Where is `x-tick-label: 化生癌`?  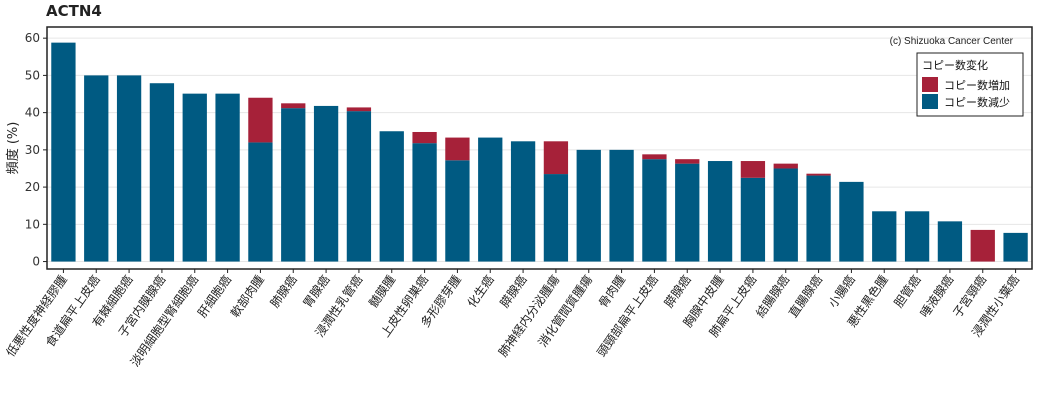 x-tick-label: 化生癌 is located at coordinates (480, 291).